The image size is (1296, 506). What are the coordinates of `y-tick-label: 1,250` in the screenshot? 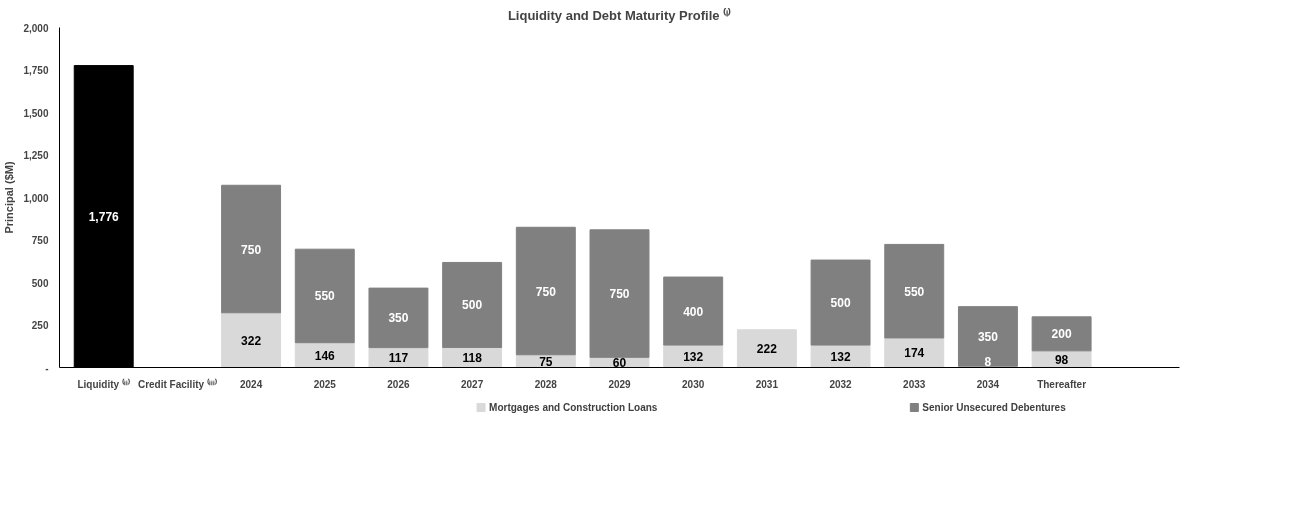 It's located at (36, 155).